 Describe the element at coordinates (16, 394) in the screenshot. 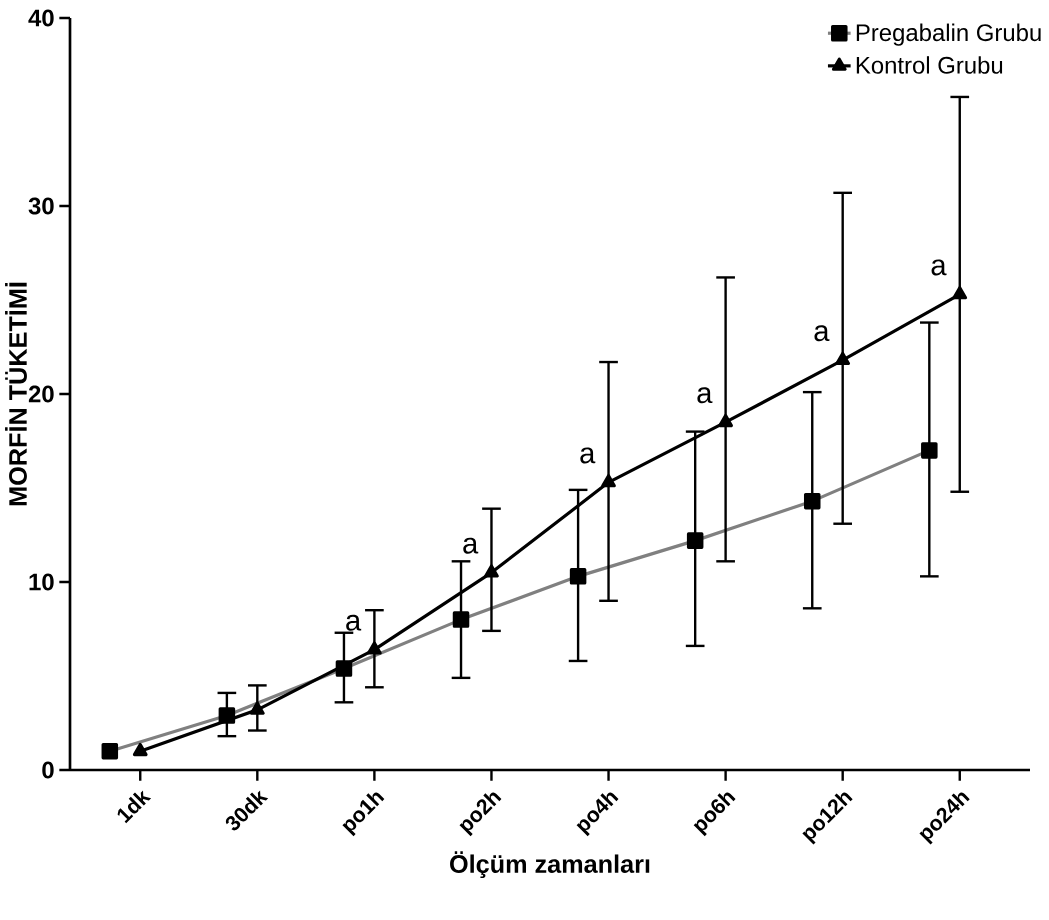

I see `y-axis-title: MORFİN TÜKETİMİ` at that location.